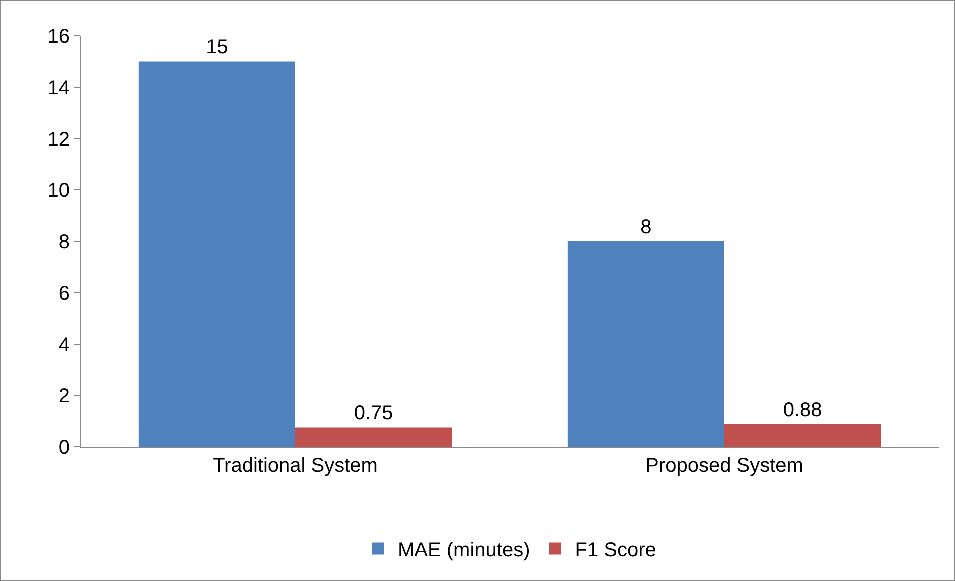 Image resolution: width=955 pixels, height=581 pixels. I want to click on y-tick-label: 6, so click(64, 293).